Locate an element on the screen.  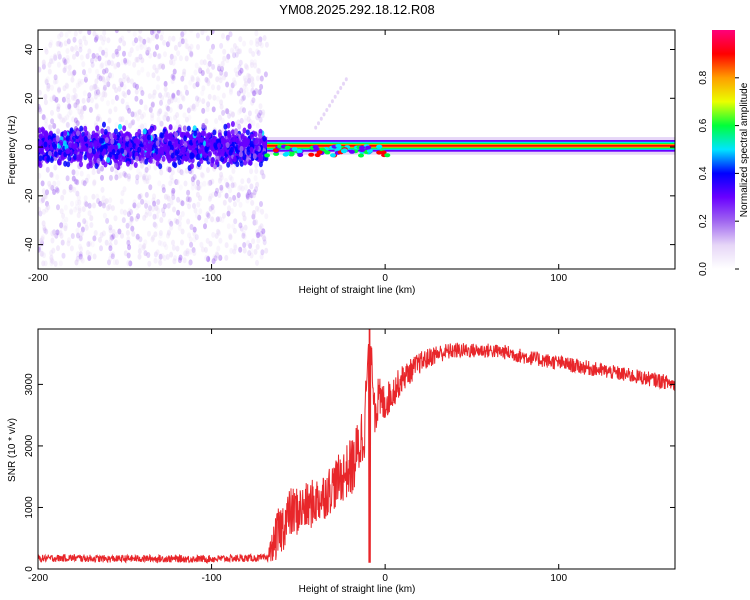
figure-title: YM08.2025.292.18.12.R08 is located at coordinates (356, 9).